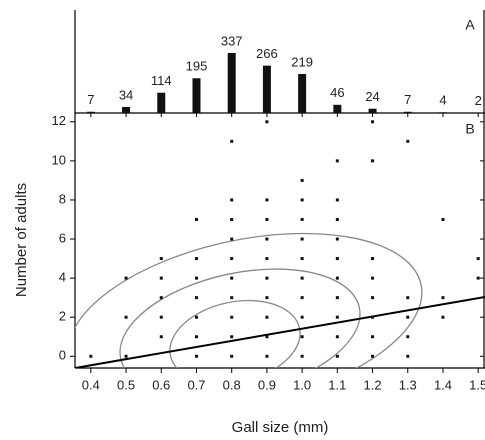 The width and height of the screenshot is (485, 440). I want to click on x-tick-label: 0.6, so click(161, 384).